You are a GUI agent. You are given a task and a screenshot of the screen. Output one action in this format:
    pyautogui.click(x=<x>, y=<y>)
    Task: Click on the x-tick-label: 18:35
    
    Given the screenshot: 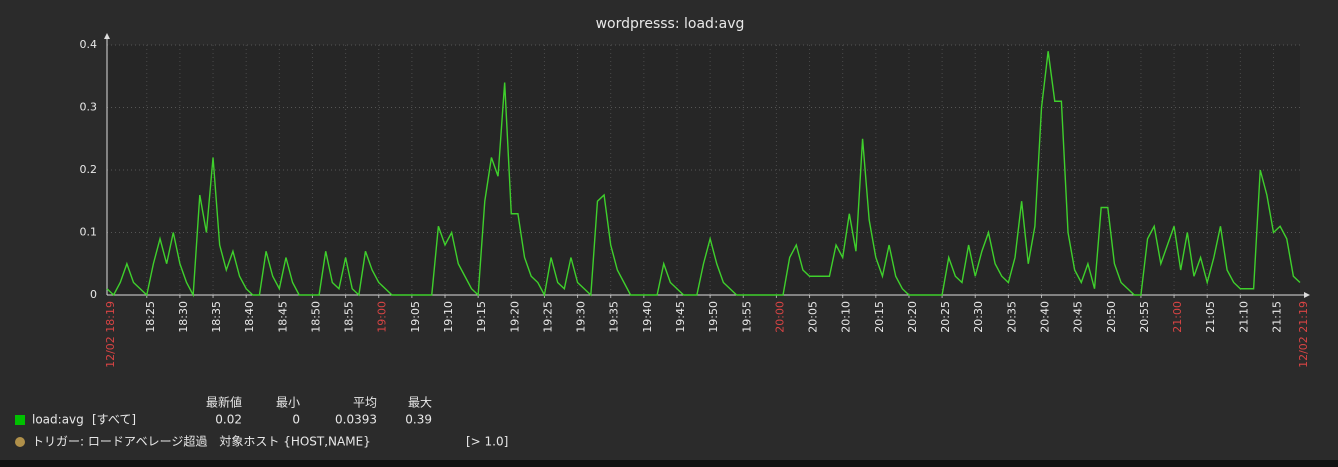 What is the action you would take?
    pyautogui.click(x=216, y=317)
    